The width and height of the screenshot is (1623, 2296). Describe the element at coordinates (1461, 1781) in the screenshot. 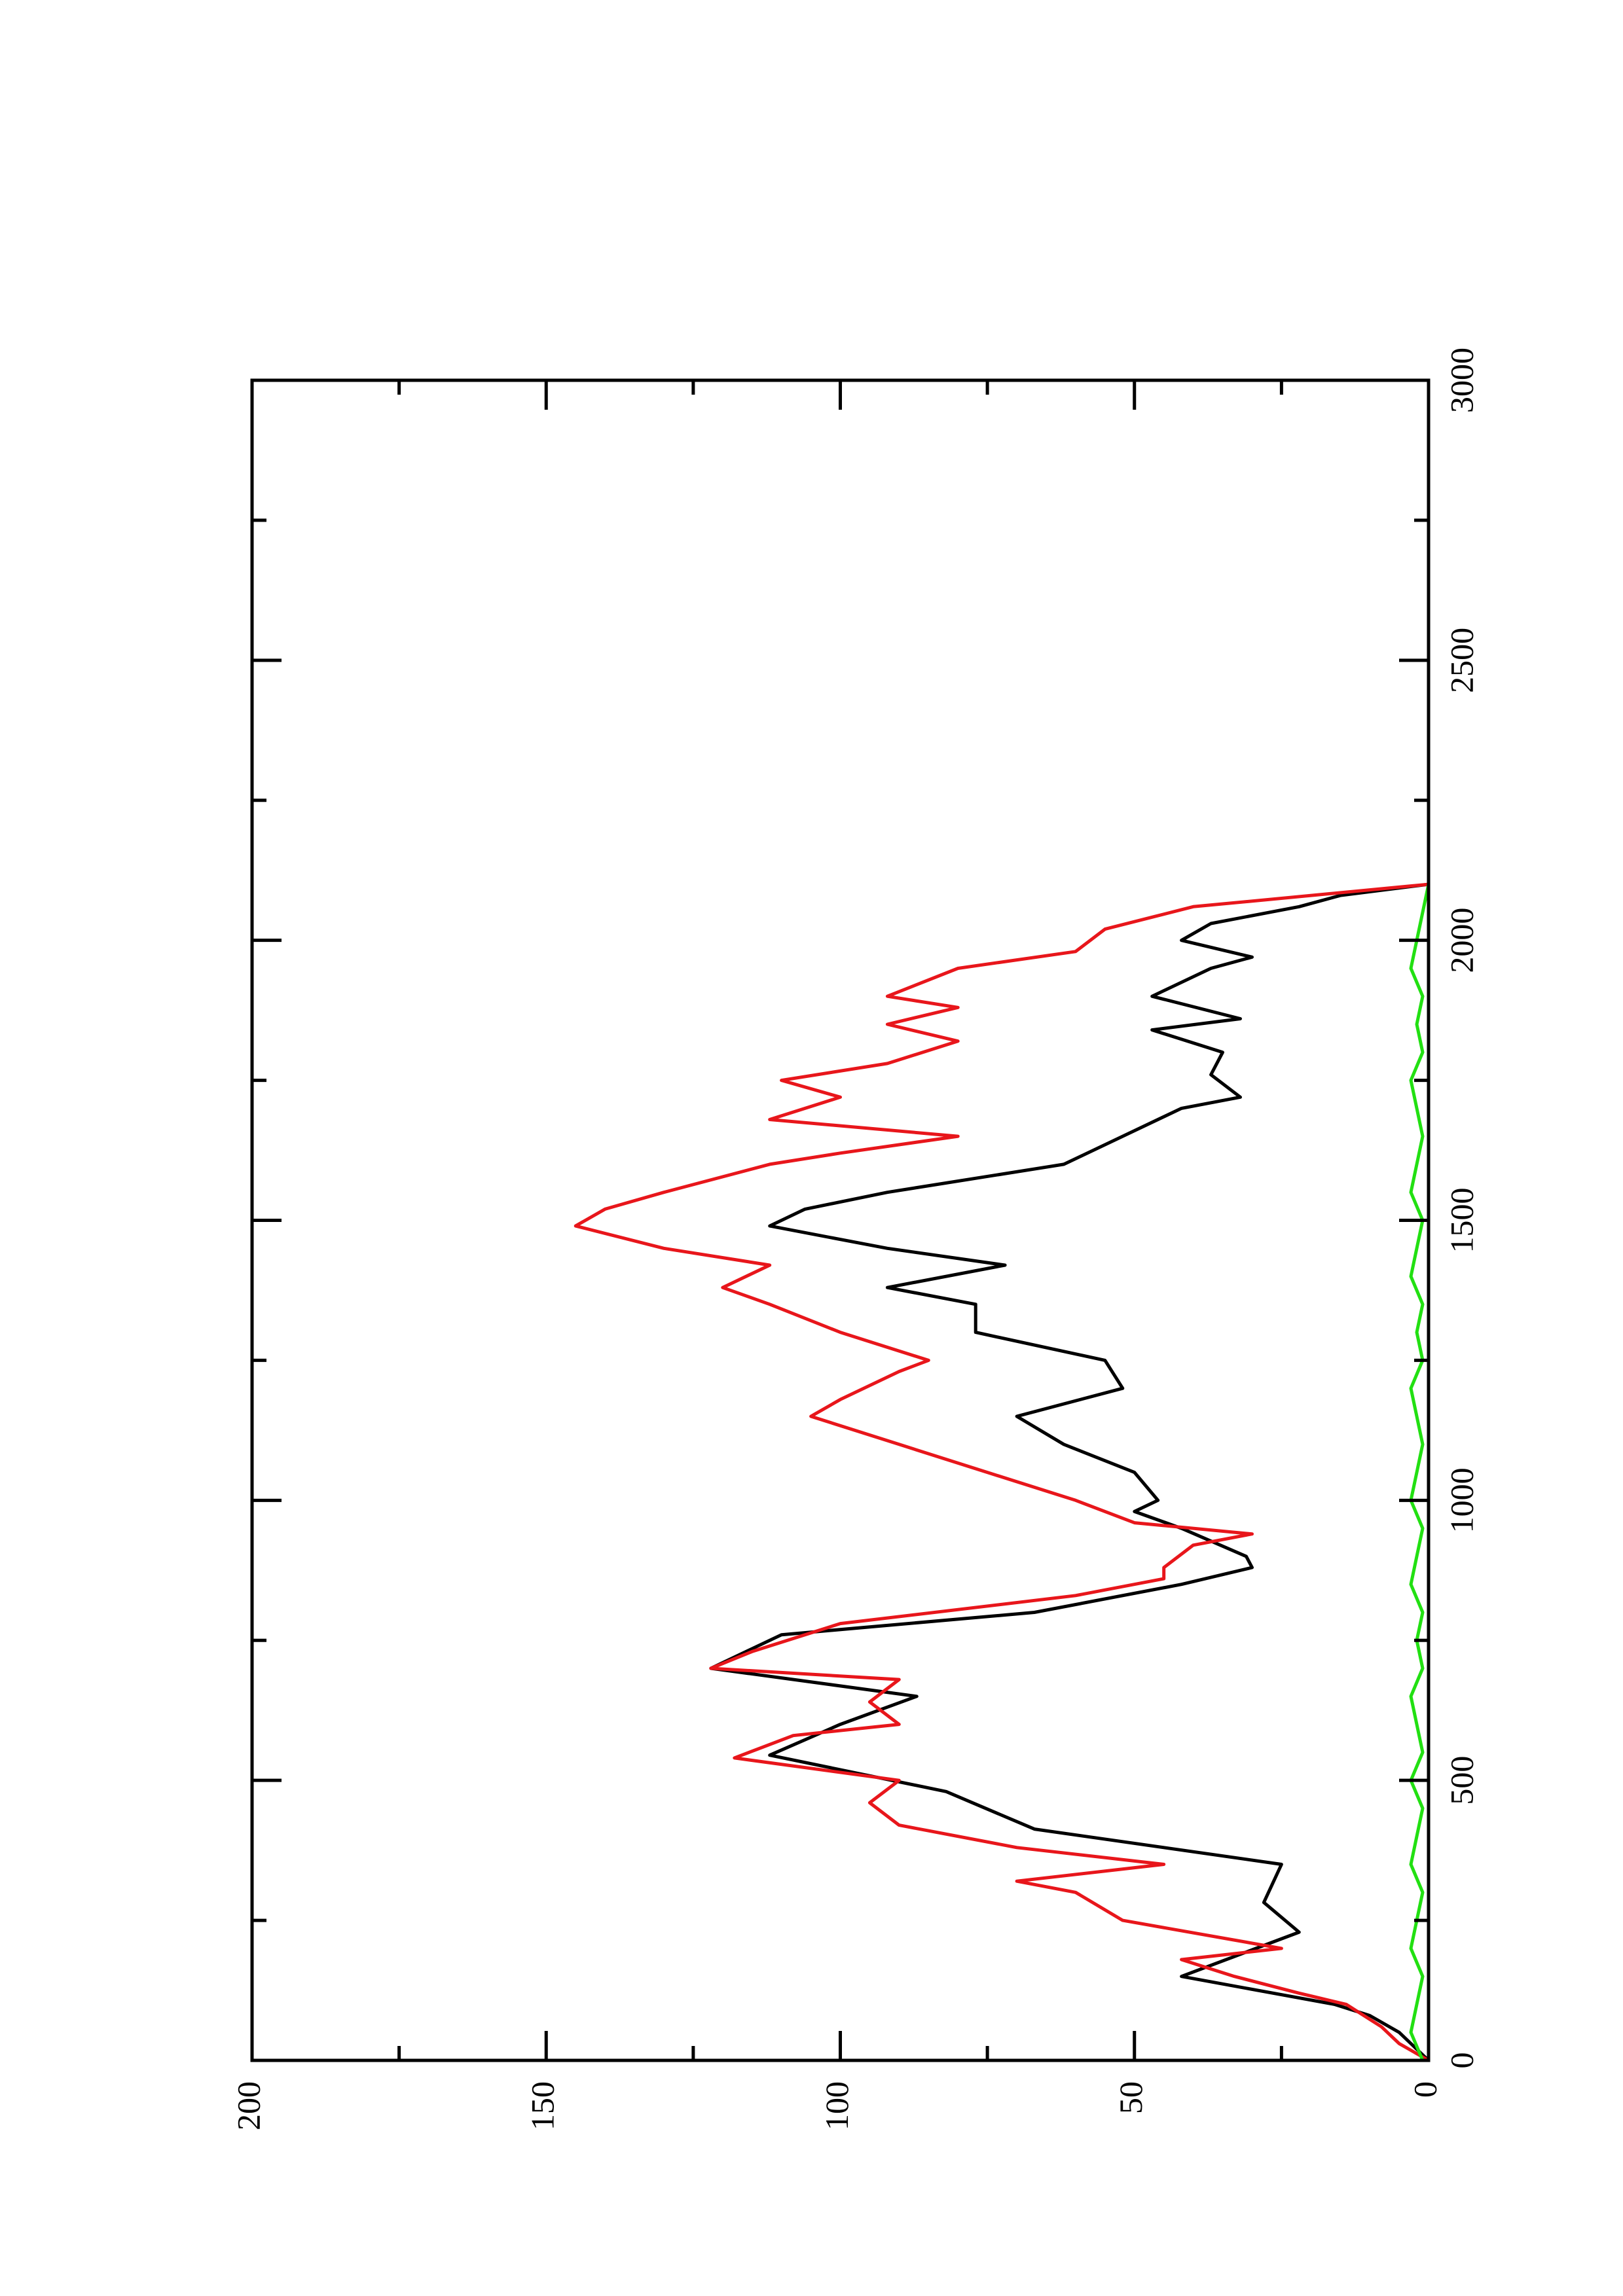

I see `x-tick-label: 500` at that location.